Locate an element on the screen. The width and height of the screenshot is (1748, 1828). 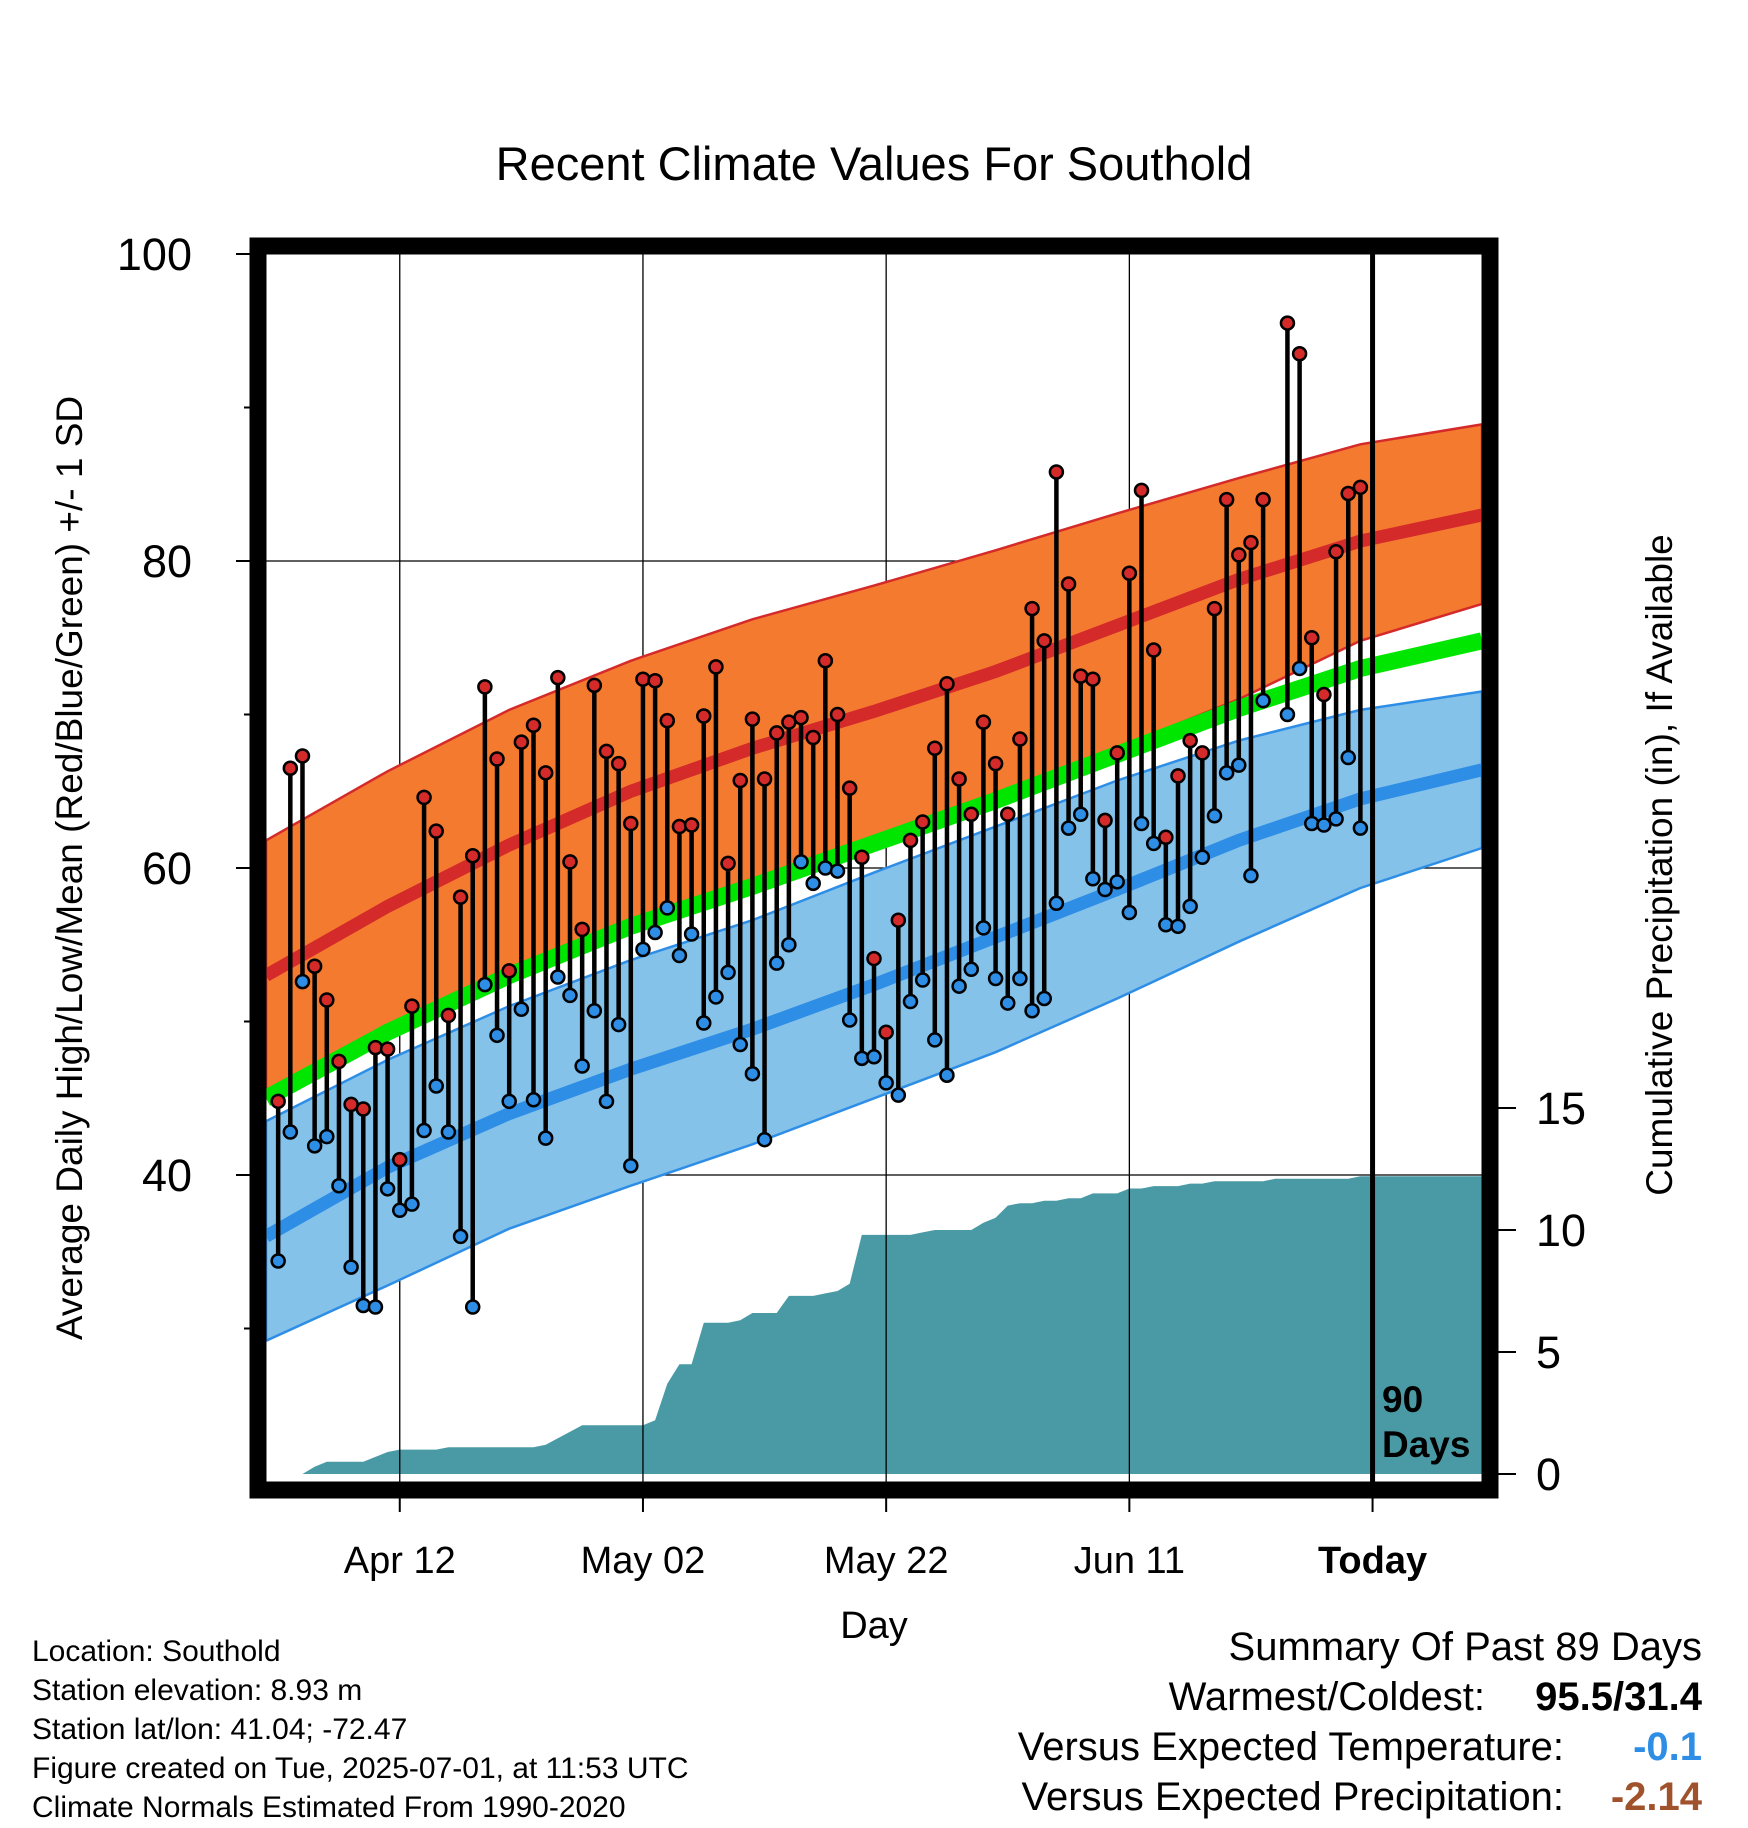
x-tick-label: May 22 is located at coordinates (886, 1561).